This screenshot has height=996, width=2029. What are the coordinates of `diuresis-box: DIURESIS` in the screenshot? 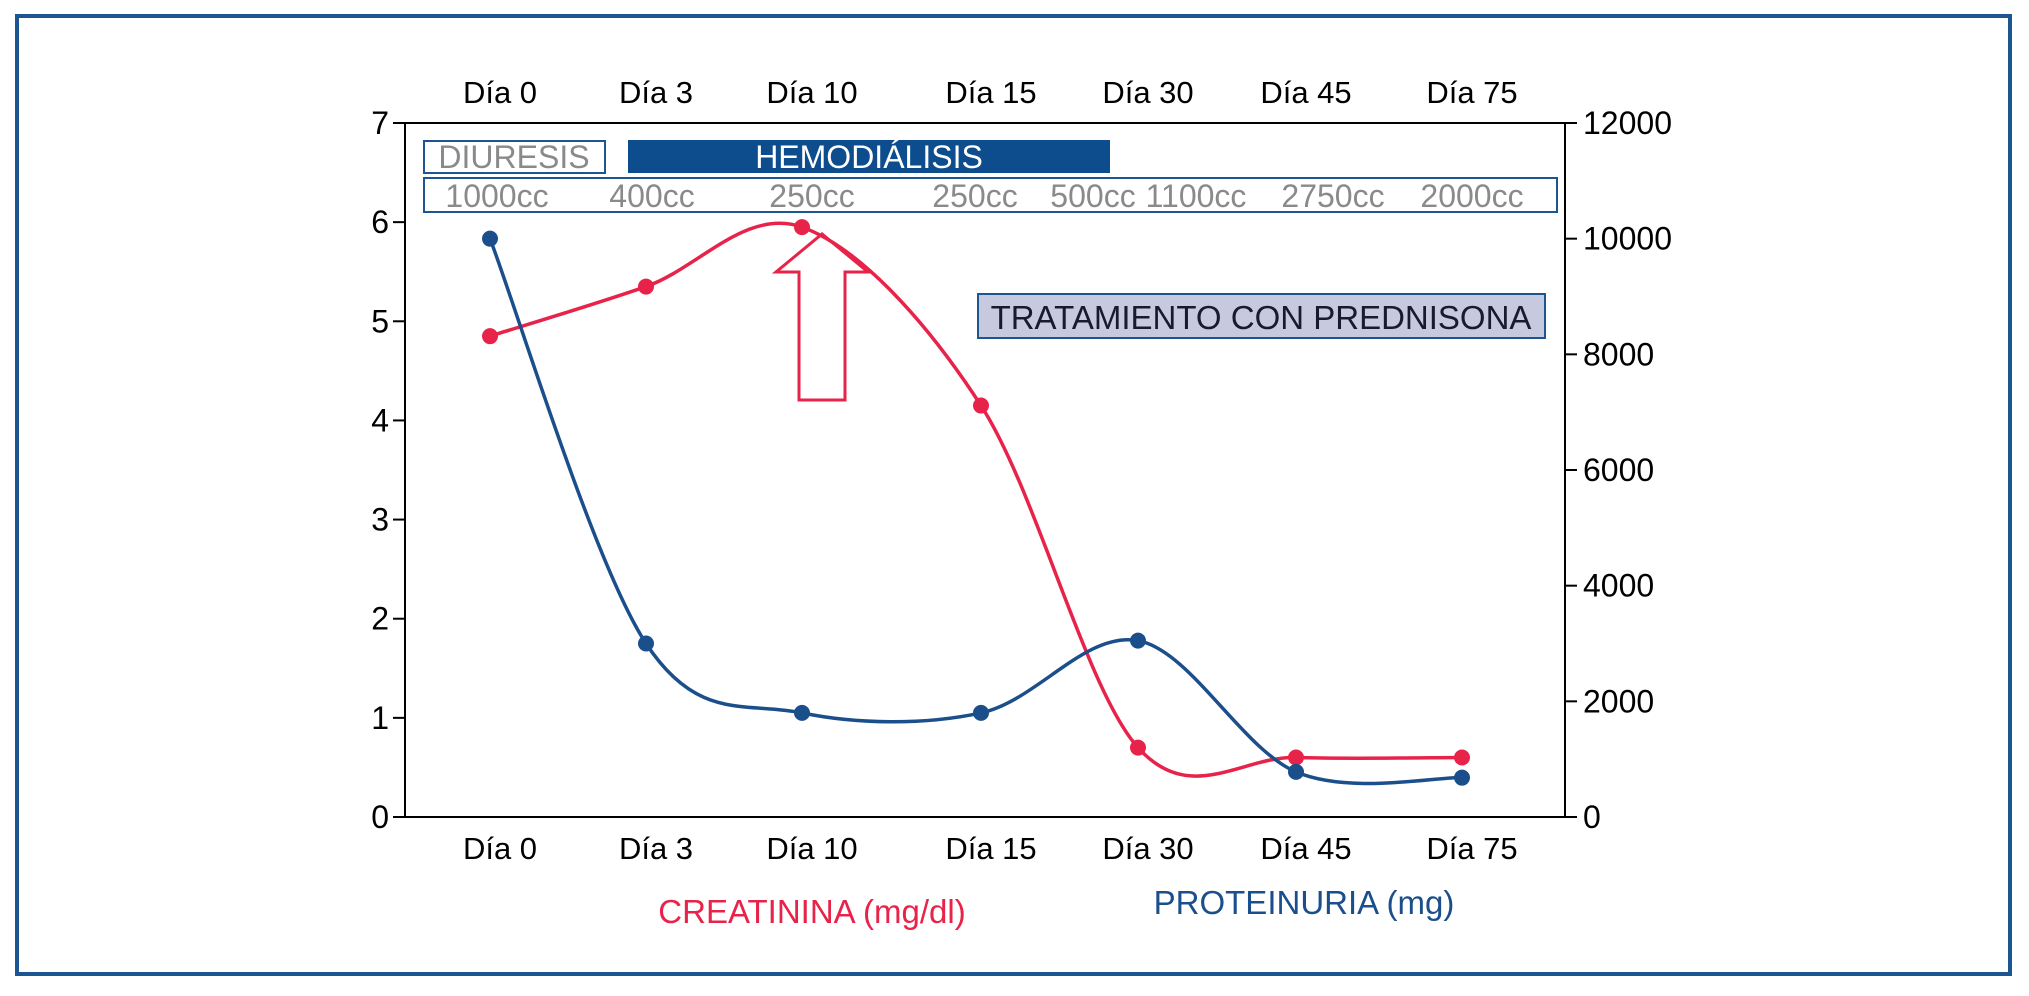 It's located at (514, 157).